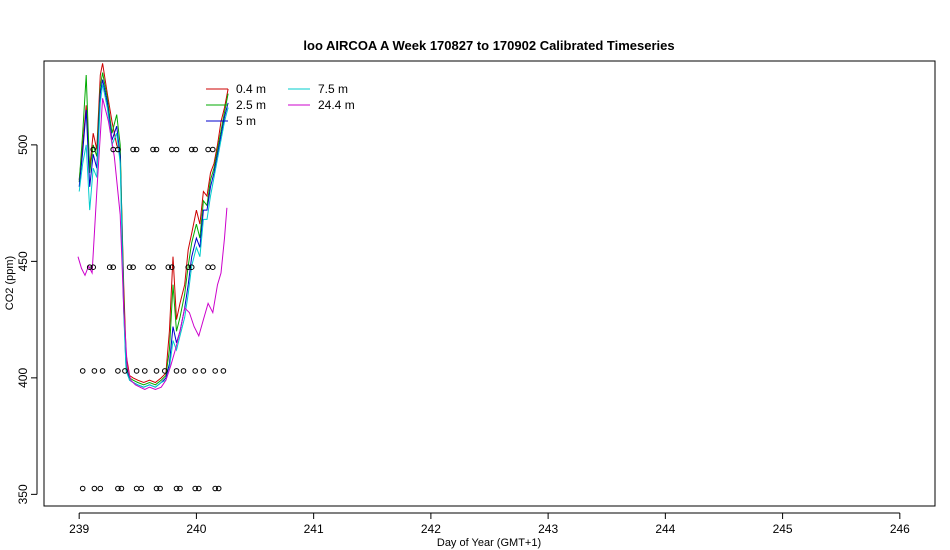 The image size is (950, 550). What do you see at coordinates (23, 494) in the screenshot?
I see `y-tick-label: 350` at bounding box center [23, 494].